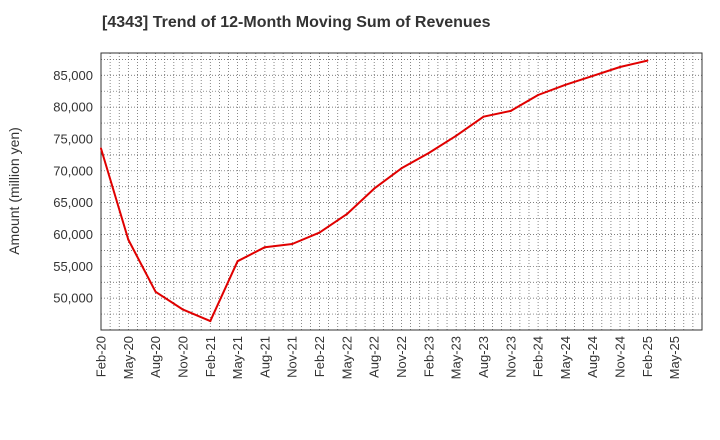 The image size is (720, 440). What do you see at coordinates (674, 357) in the screenshot?
I see `x-tick-label: May-25` at bounding box center [674, 357].